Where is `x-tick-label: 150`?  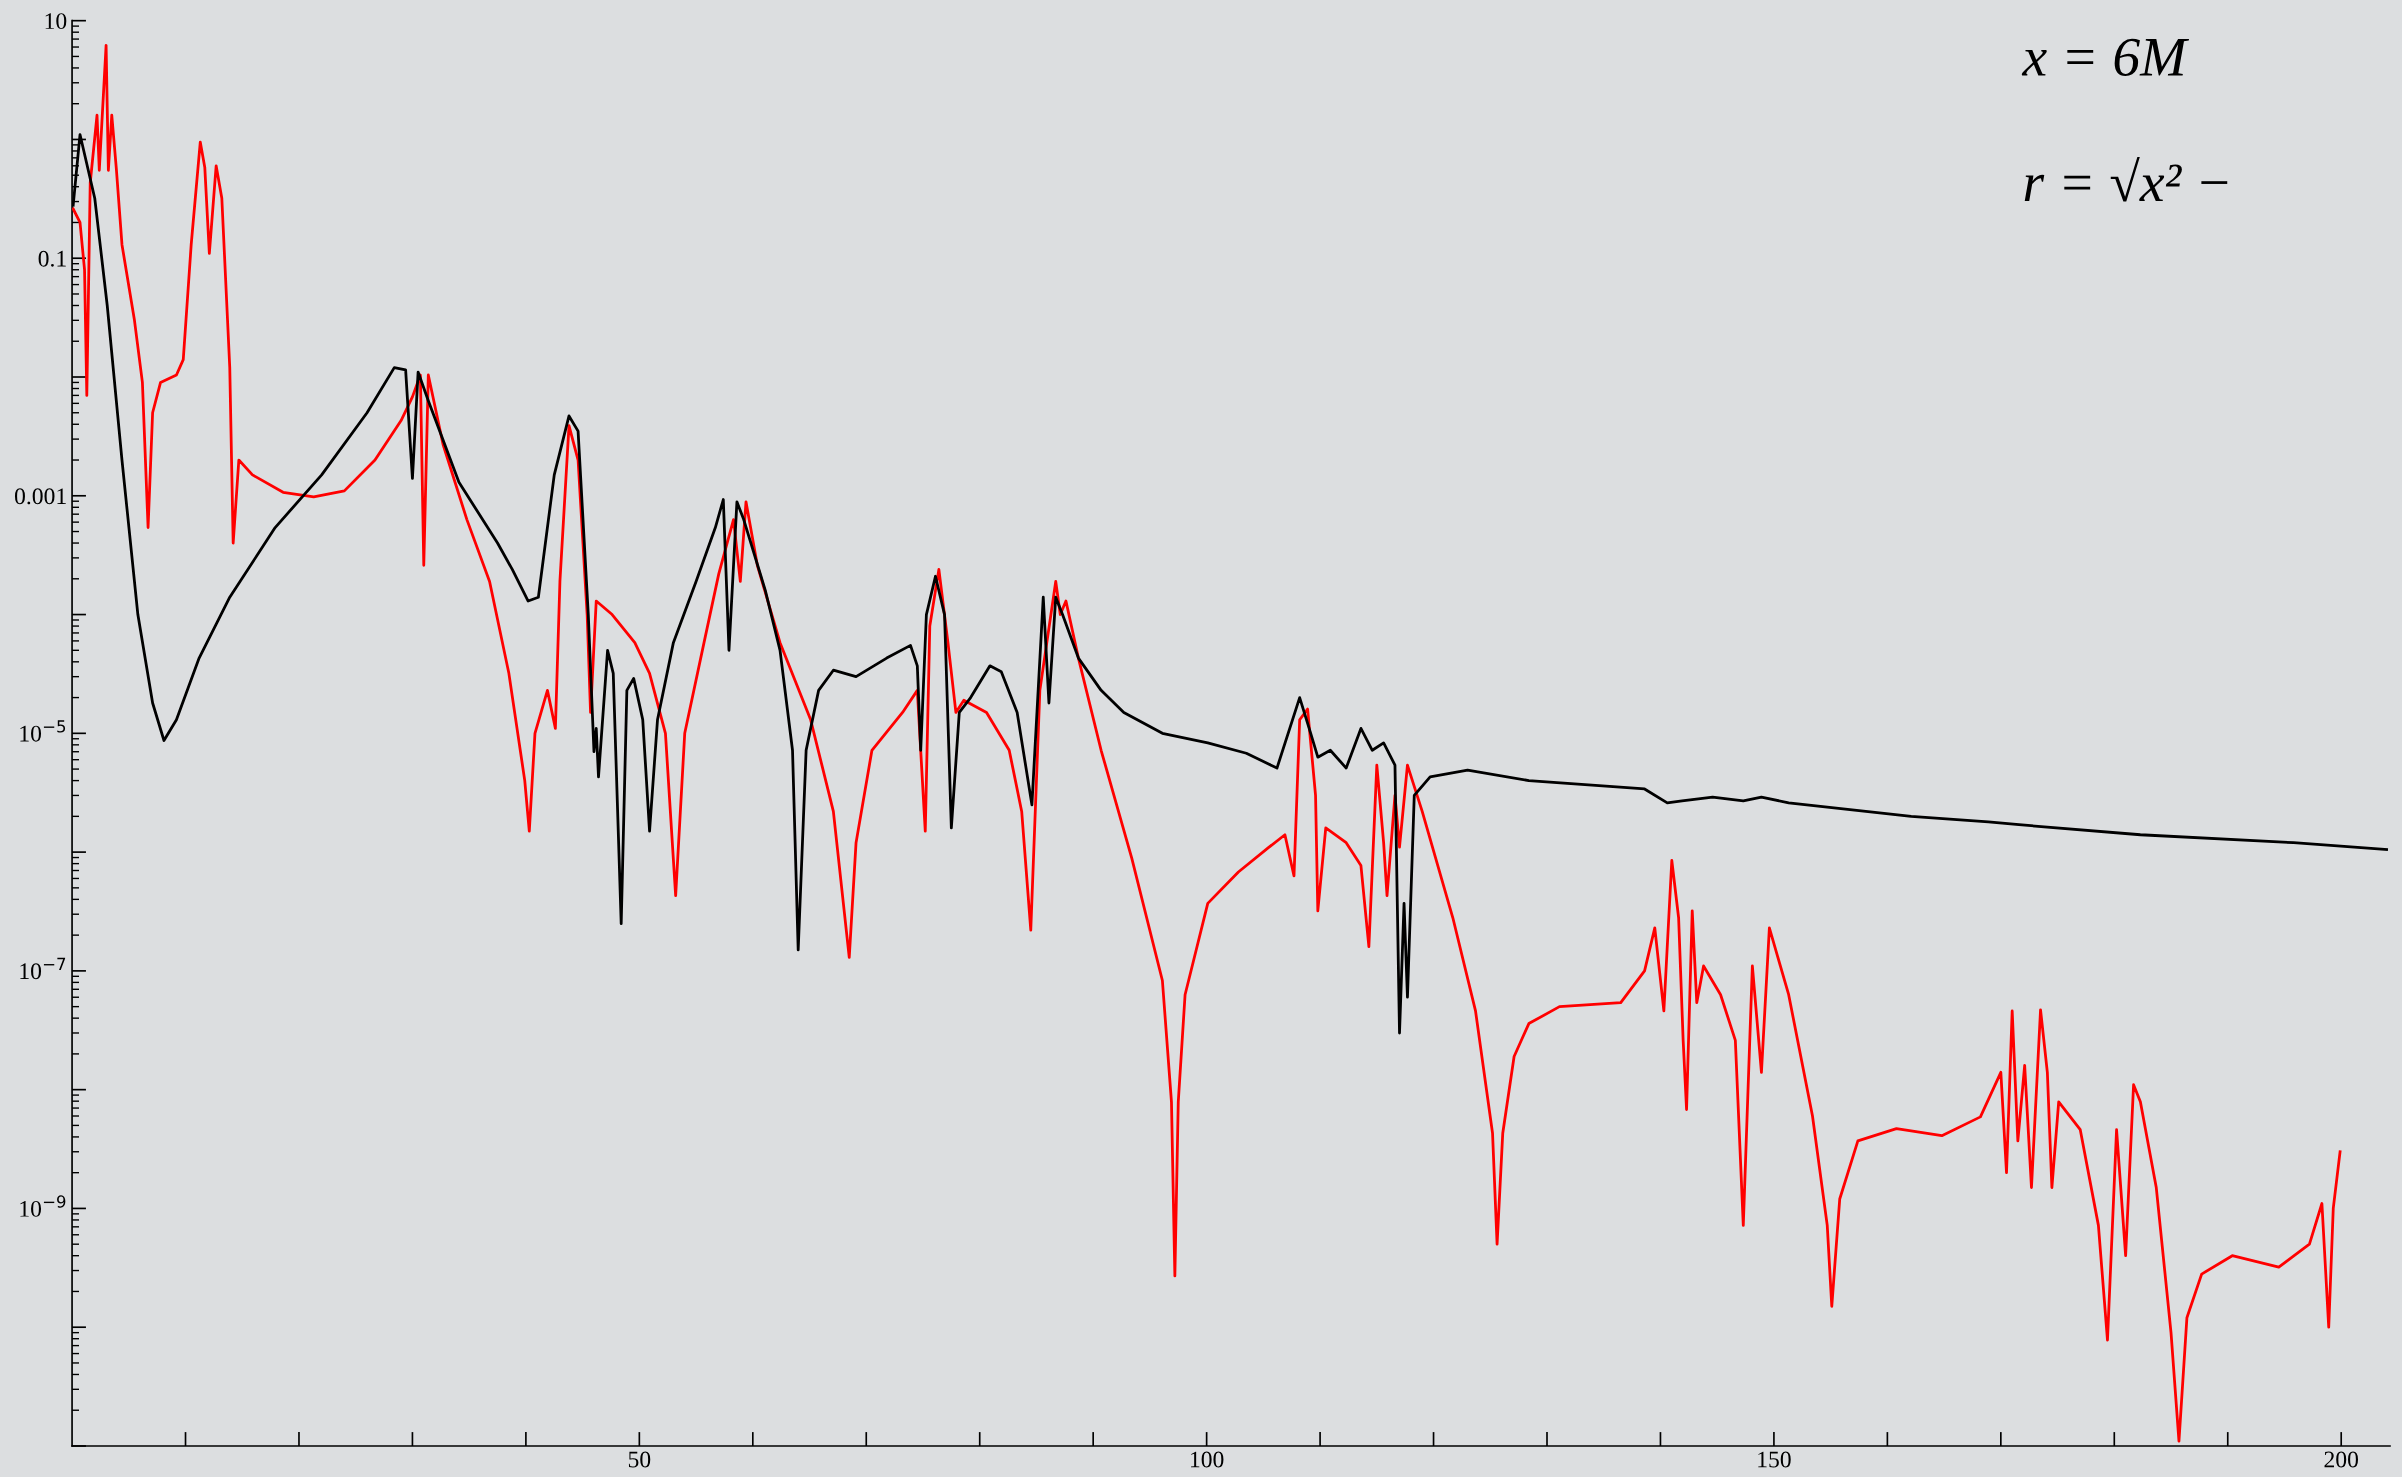 x-tick-label: 150 is located at coordinates (1774, 1459).